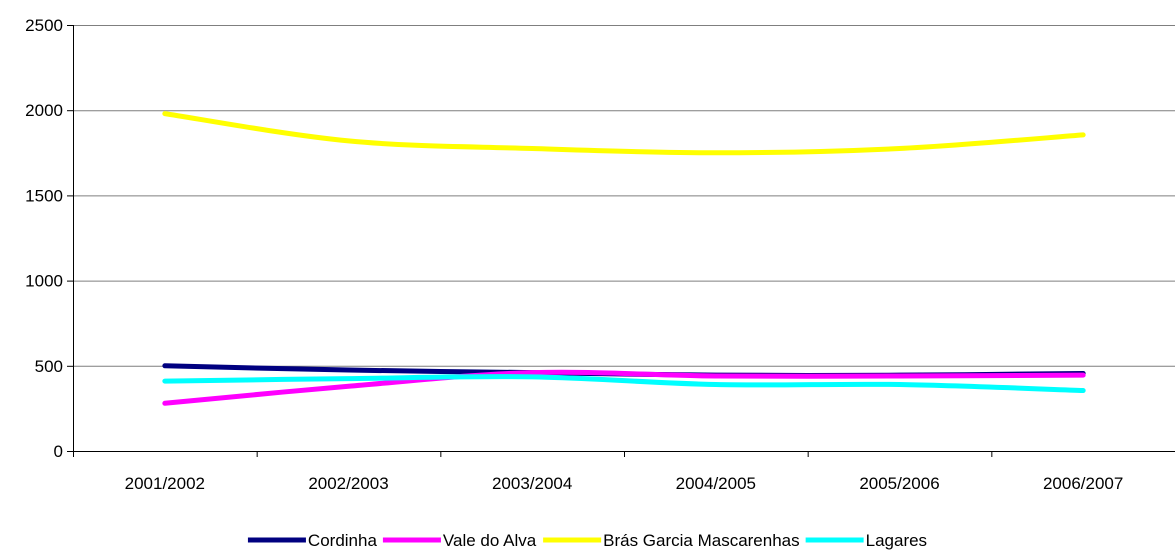 This screenshot has height=556, width=1175. I want to click on x-tick-label: 2006/2007, so click(1083, 483).